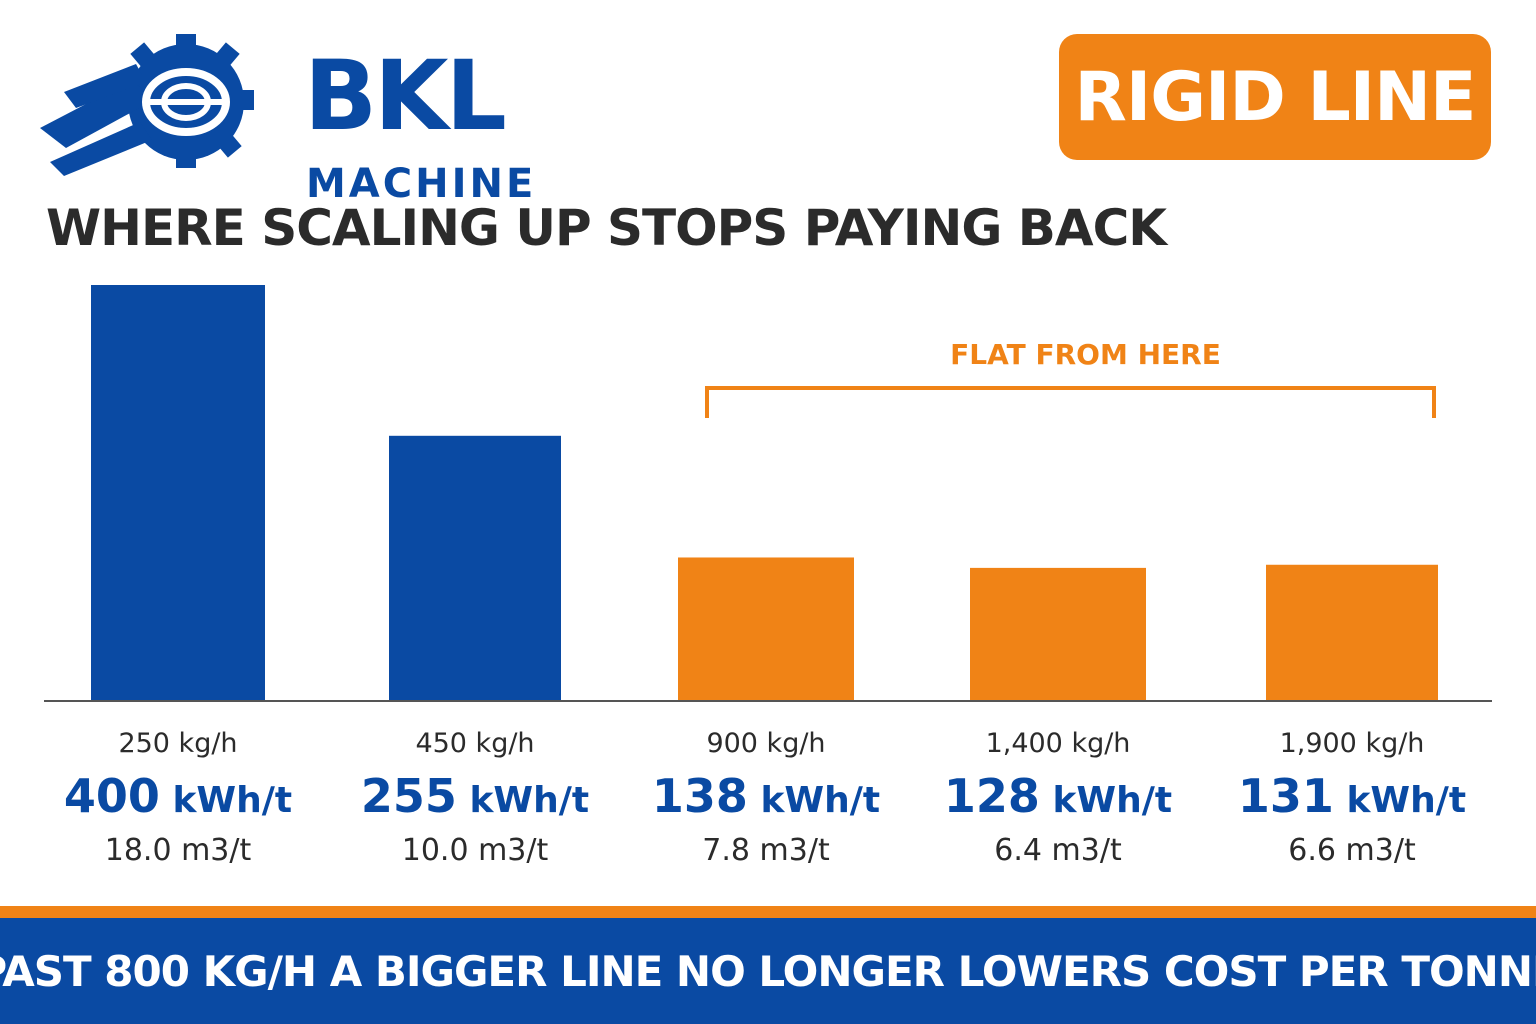 Image resolution: width=1536 pixels, height=1024 pixels. Describe the element at coordinates (409, 796) in the screenshot. I see `value-number: 255` at that location.